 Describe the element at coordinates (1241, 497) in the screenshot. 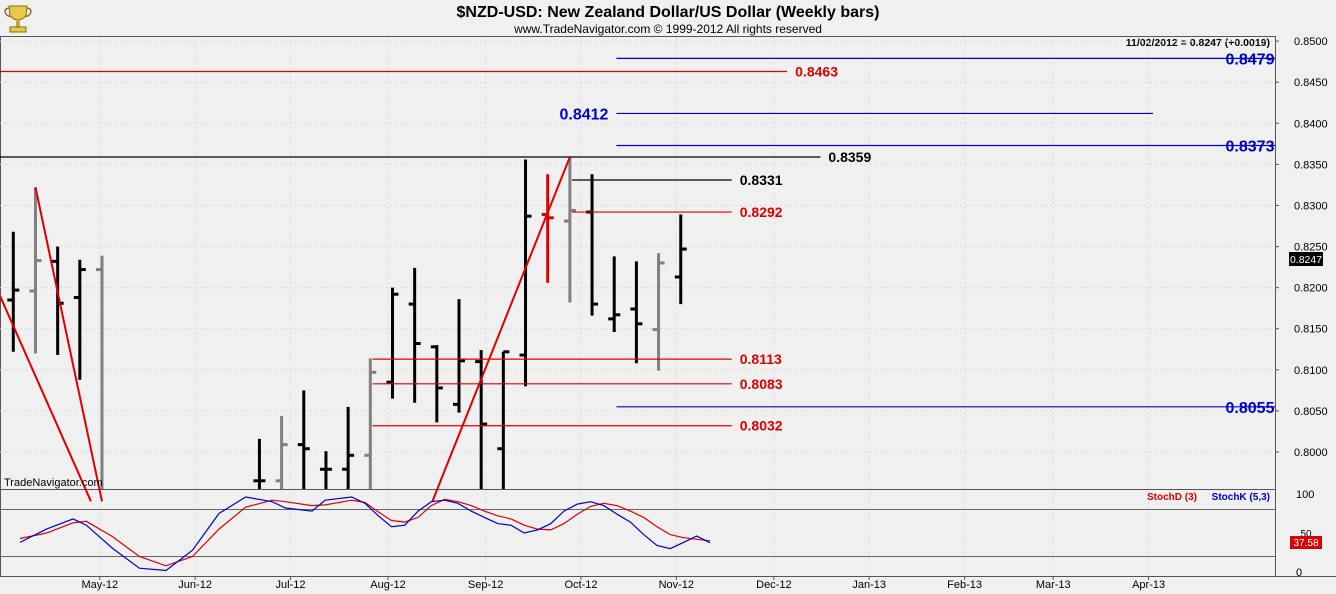

I see `legend-stochk: StochK (5,3)` at that location.